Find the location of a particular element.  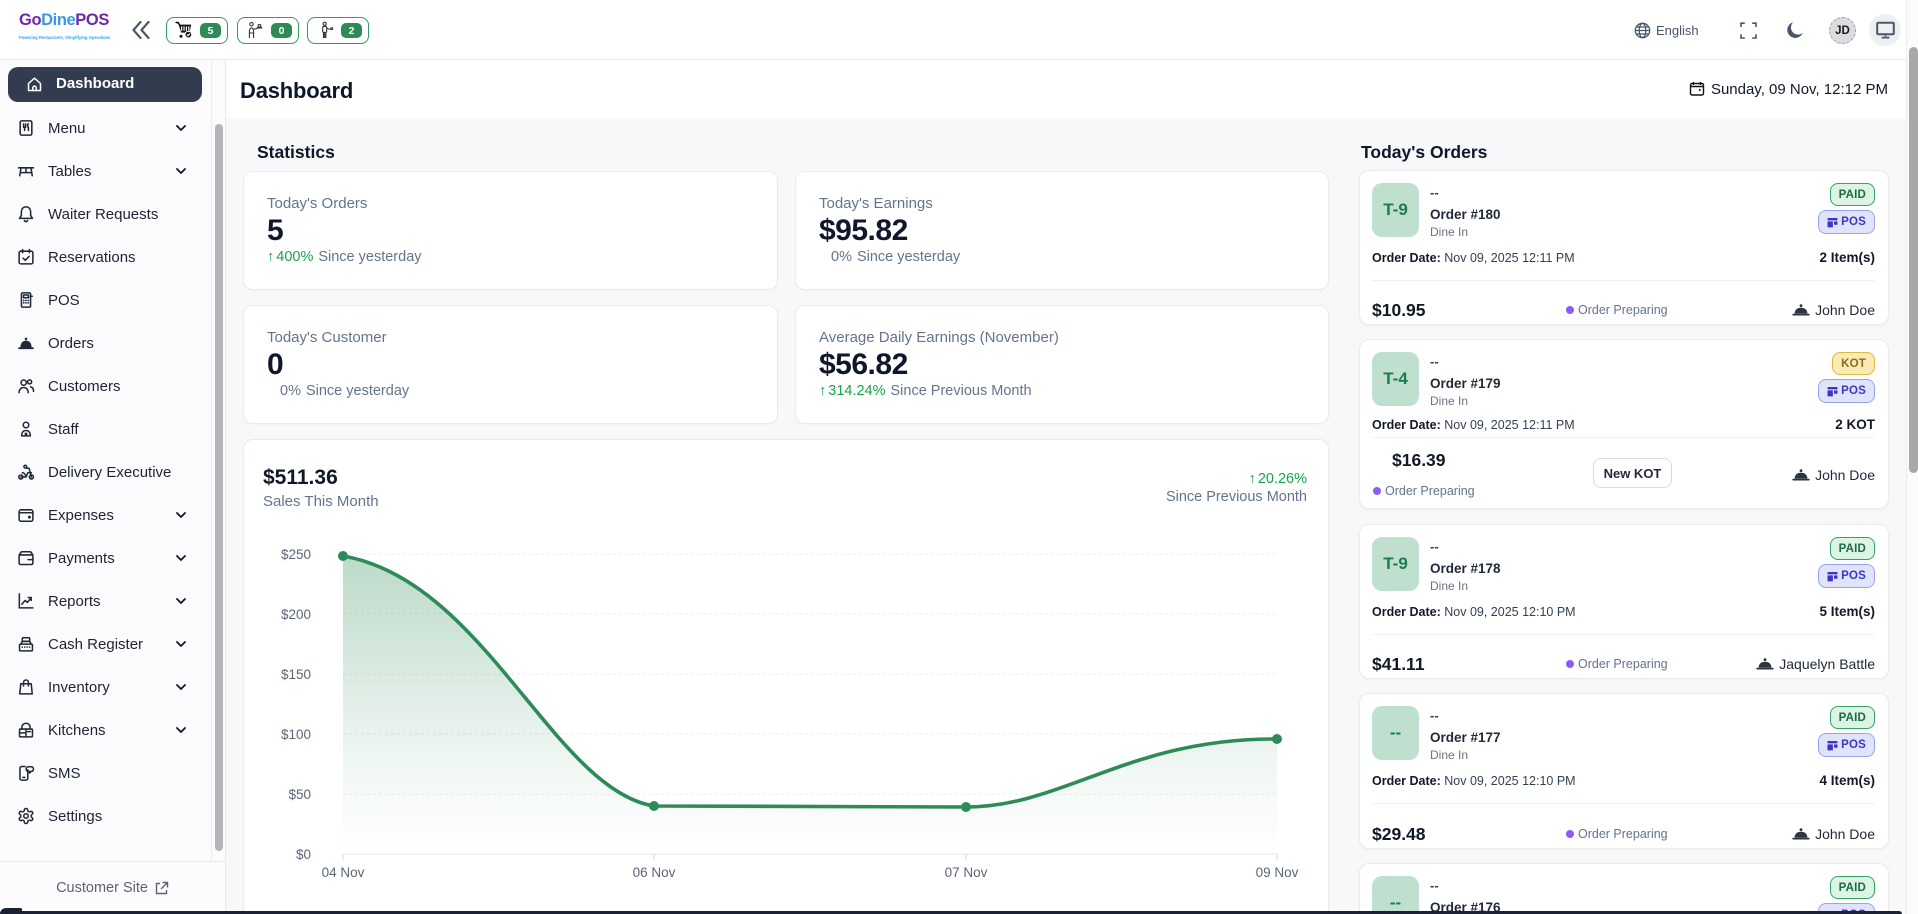

svg-text: 07 Nov is located at coordinates (966, 872).